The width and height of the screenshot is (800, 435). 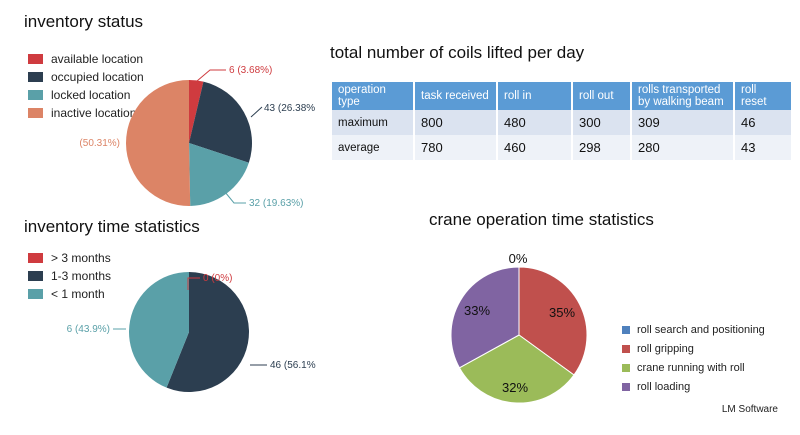 I want to click on legend-item: crane running with roll, so click(x=693, y=367).